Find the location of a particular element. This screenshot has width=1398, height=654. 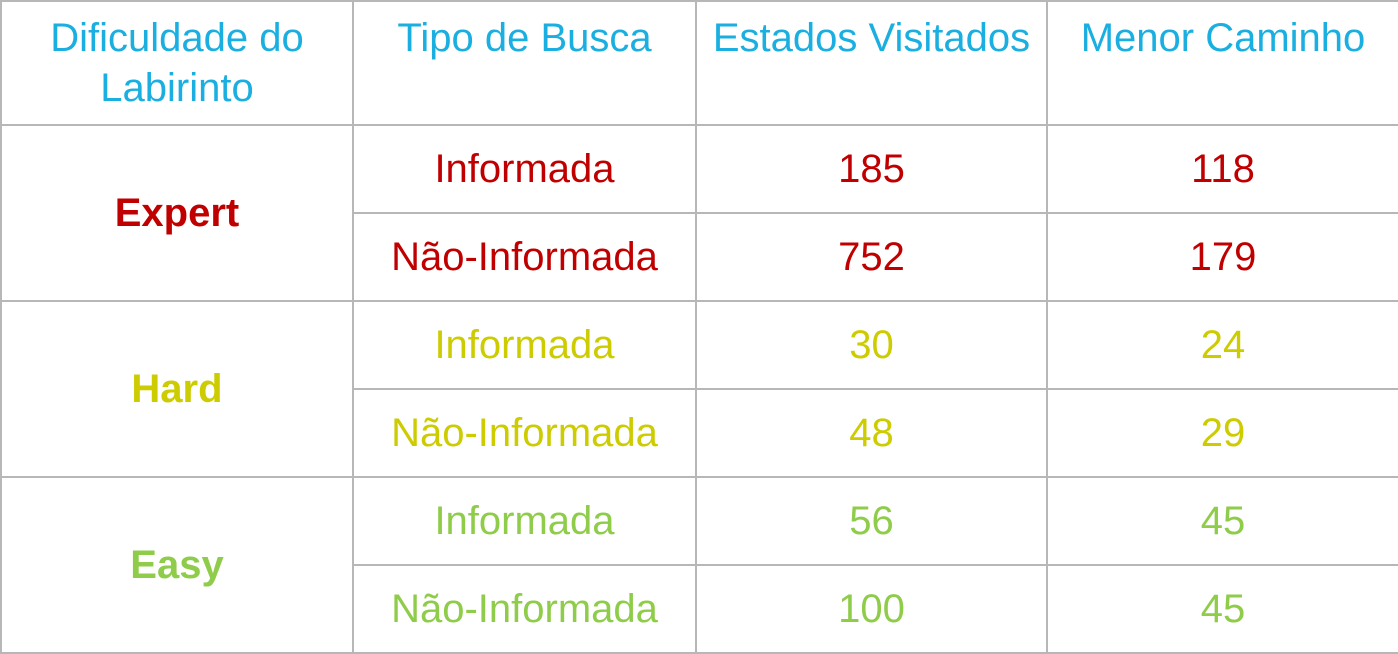

header-visited-states: Estados Visitados is located at coordinates (871, 63).